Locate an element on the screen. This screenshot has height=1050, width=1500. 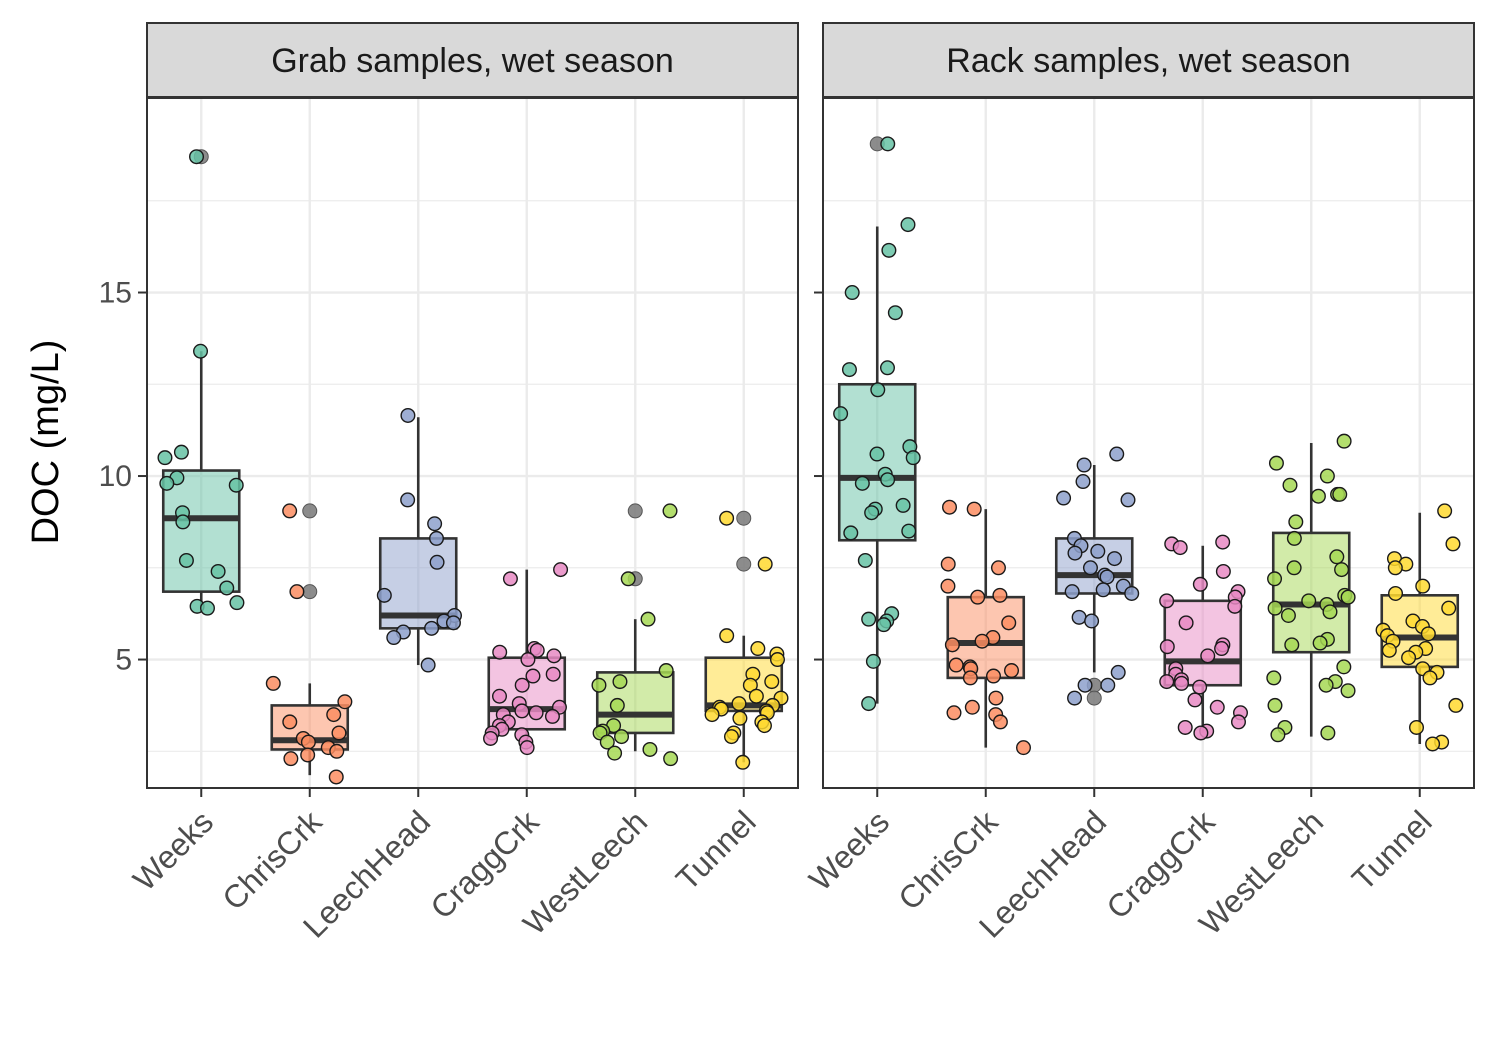
panel-title: Grab samples, wet season is located at coordinates (472, 61).